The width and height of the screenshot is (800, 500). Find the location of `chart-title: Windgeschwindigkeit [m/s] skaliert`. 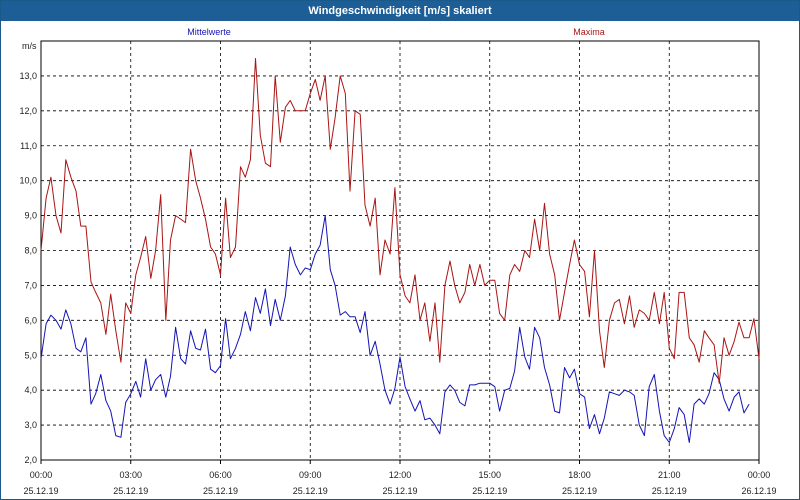

chart-title: Windgeschwindigkeit [m/s] skaliert is located at coordinates (400, 11).